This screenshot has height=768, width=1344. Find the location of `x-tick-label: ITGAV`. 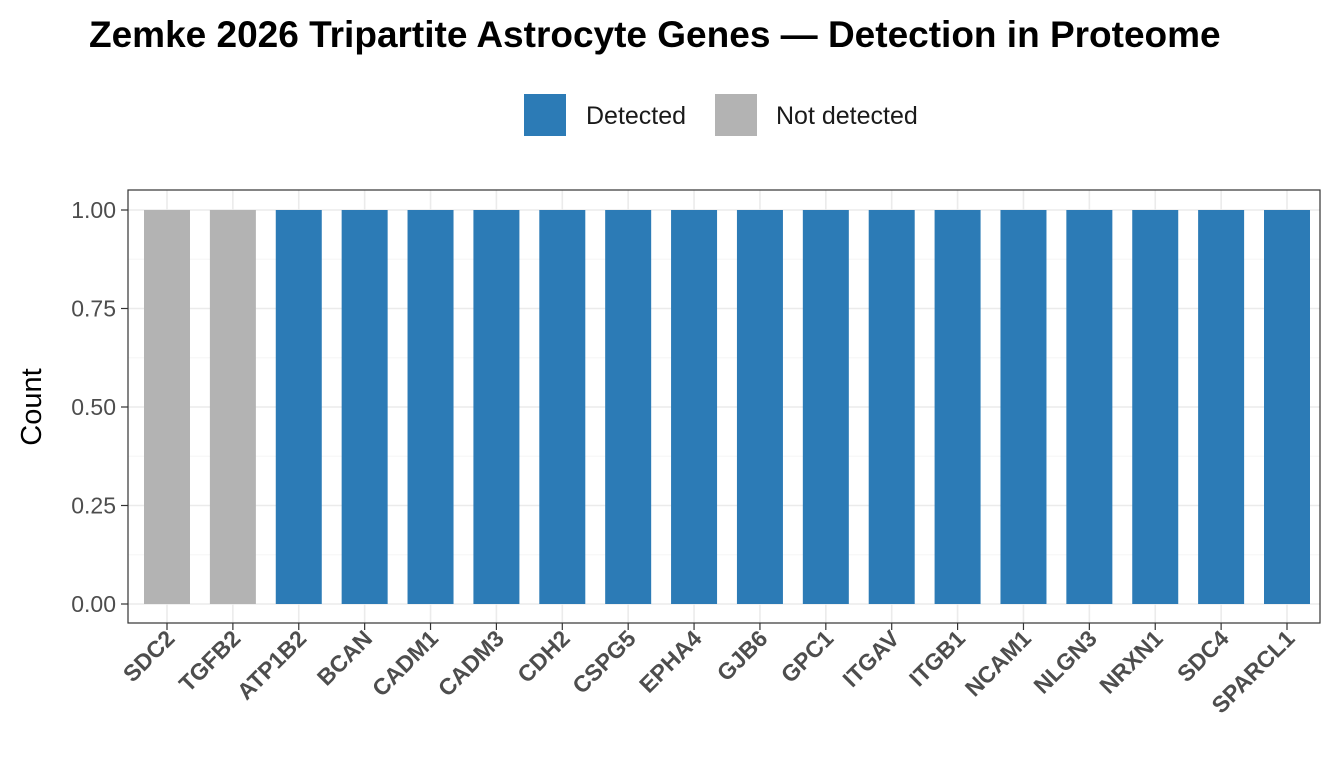

x-tick-label: ITGAV is located at coordinates (870, 658).